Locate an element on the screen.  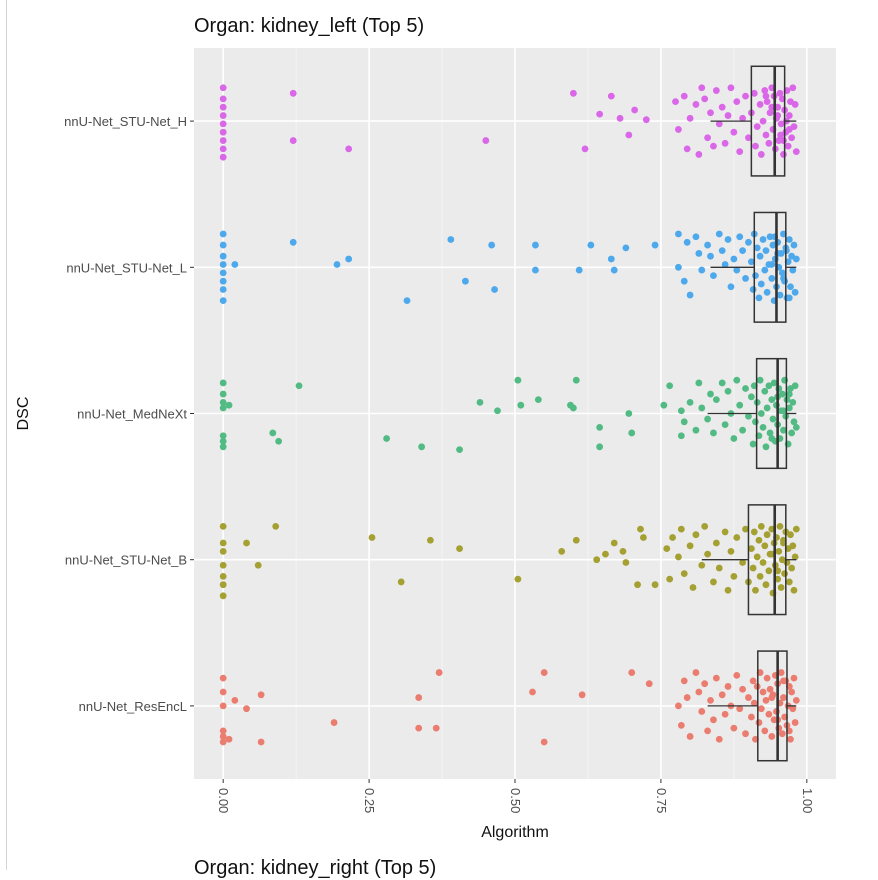
x-tick-label: 1.00 is located at coordinates (807, 800).